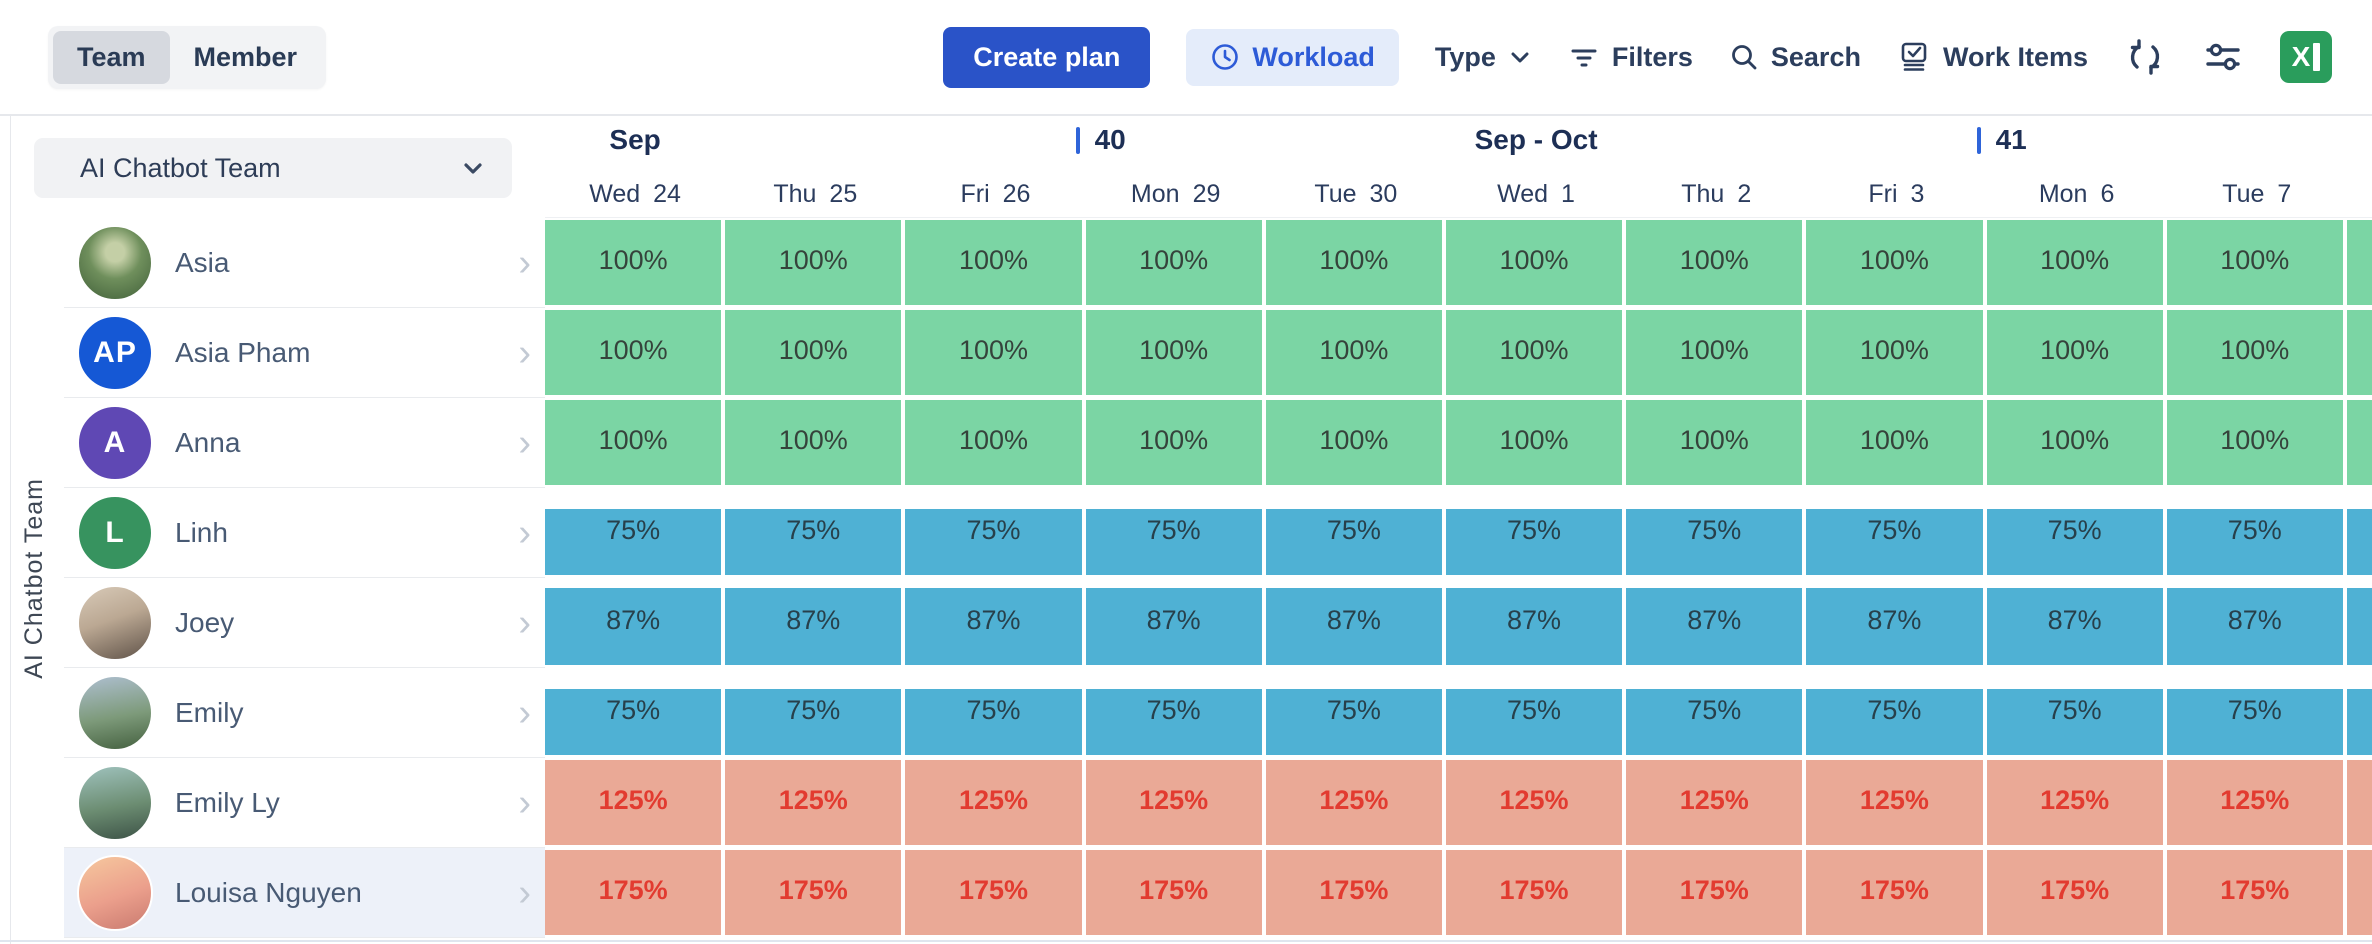 The width and height of the screenshot is (2372, 944). I want to click on workload-button: Workload, so click(1292, 57).